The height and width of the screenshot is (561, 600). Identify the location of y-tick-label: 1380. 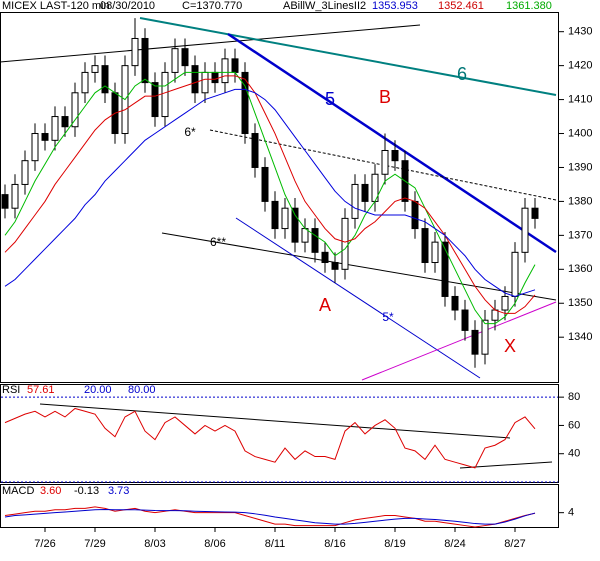
(580, 201).